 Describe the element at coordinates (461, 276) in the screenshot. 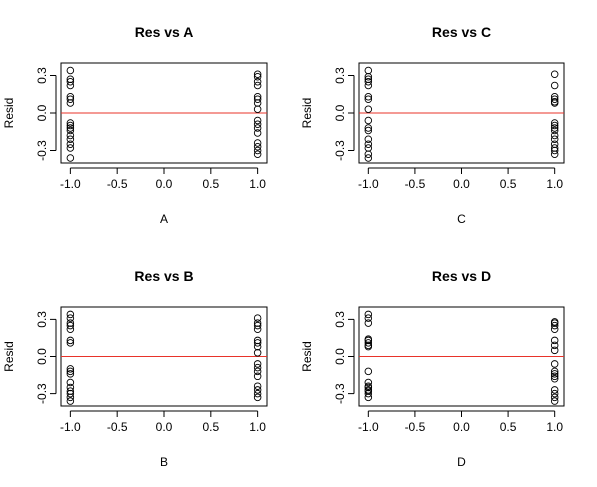

I see `chart-title: Res vs D` at that location.